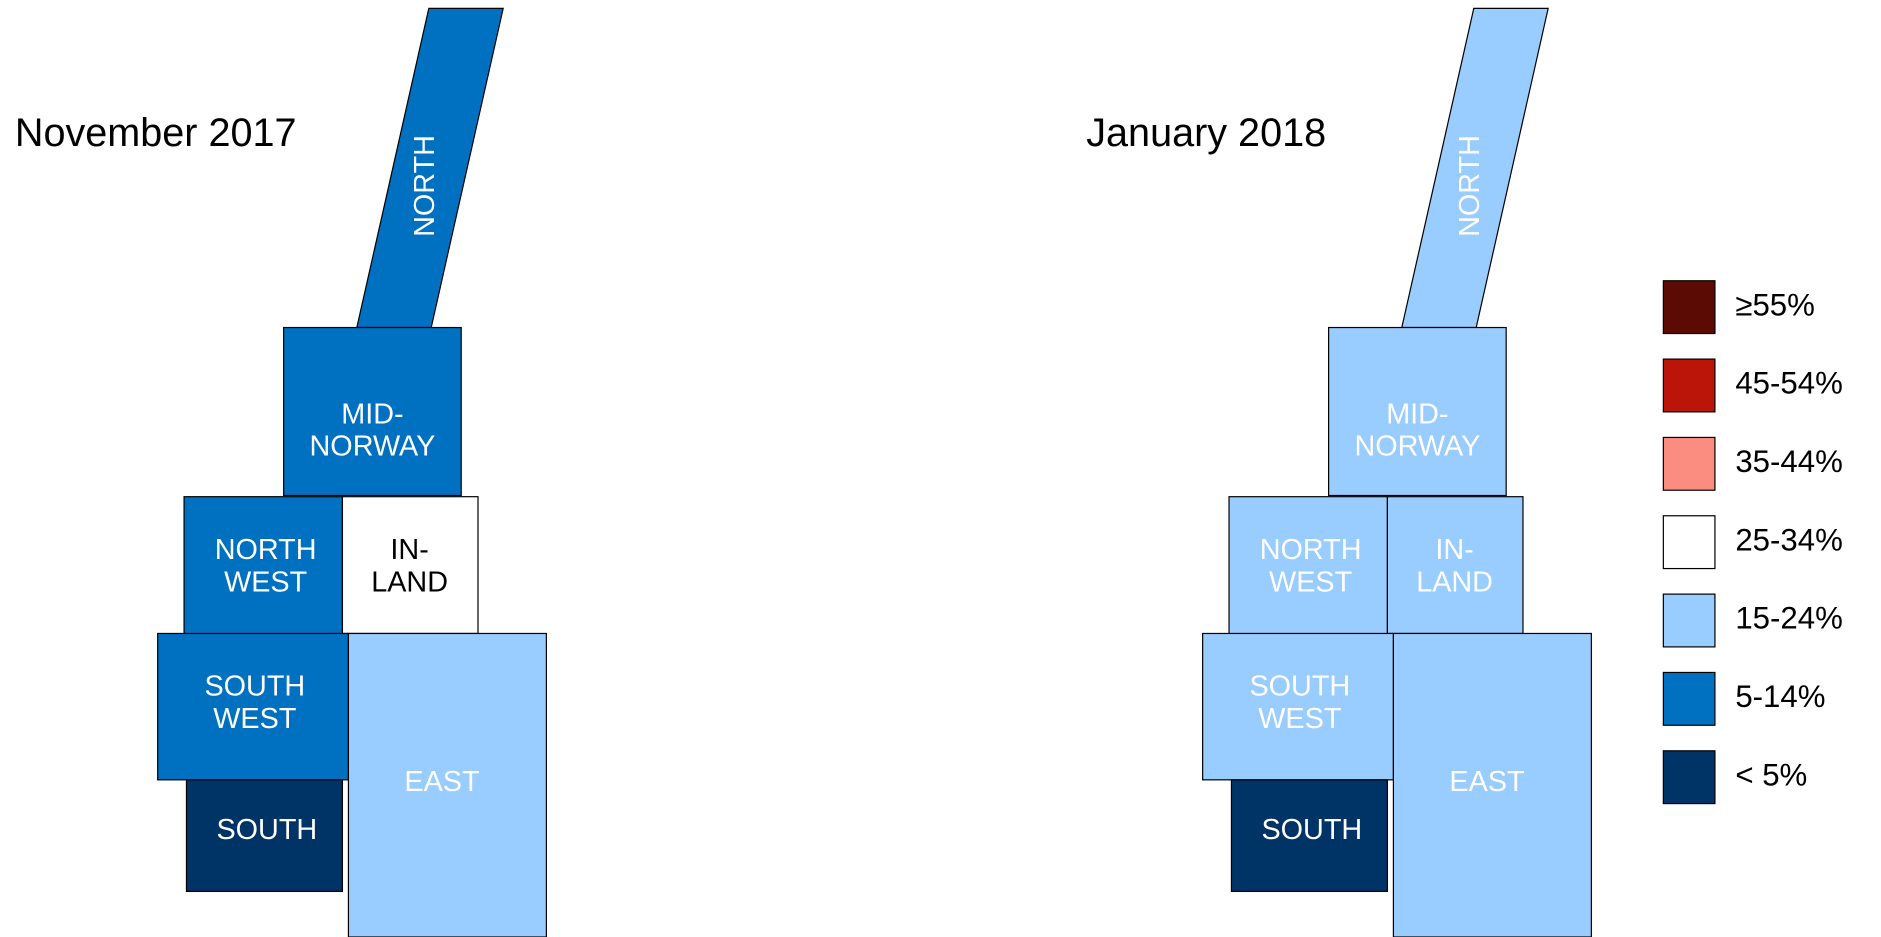  What do you see at coordinates (1789, 539) in the screenshot?
I see `legend-label: 25-34%` at bounding box center [1789, 539].